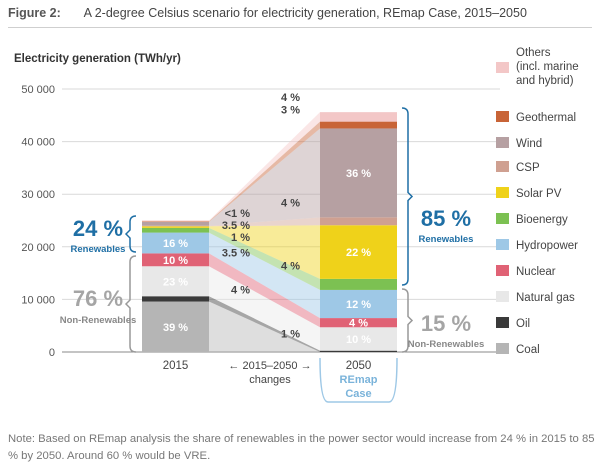  Describe the element at coordinates (502, 142) in the screenshot. I see `legend-swatch-wind` at that location.